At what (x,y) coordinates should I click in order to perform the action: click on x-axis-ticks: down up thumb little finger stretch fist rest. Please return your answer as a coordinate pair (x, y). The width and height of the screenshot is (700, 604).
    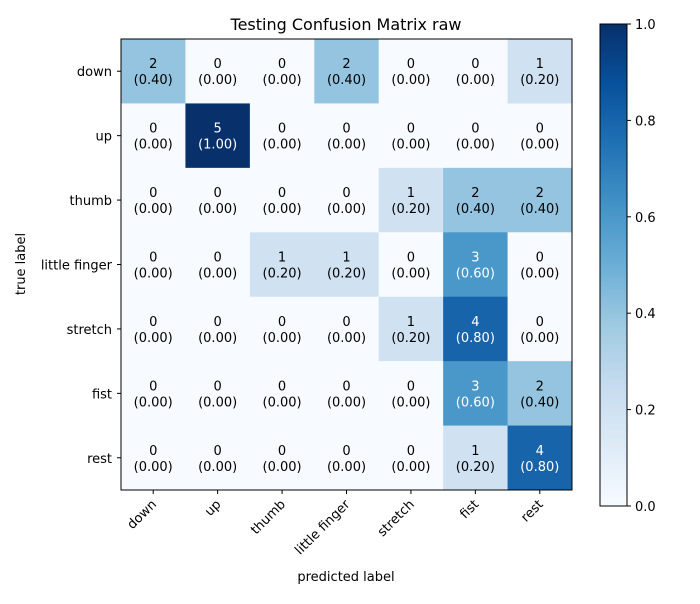
    Looking at the image, I should click on (336, 524).